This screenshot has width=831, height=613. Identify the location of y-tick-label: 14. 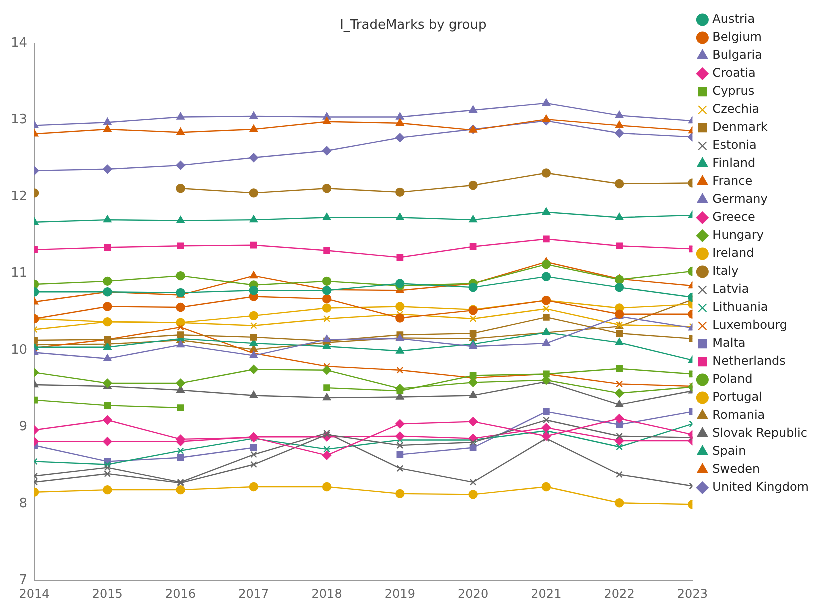
(19, 43).